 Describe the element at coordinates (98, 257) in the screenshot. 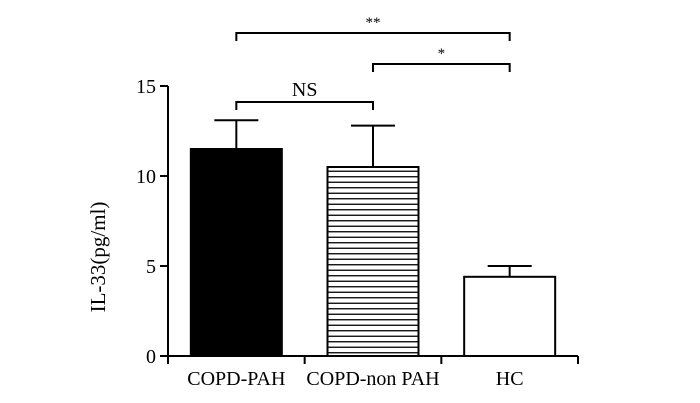

I see `y-axis-label: IL-33(pg/ml)` at that location.